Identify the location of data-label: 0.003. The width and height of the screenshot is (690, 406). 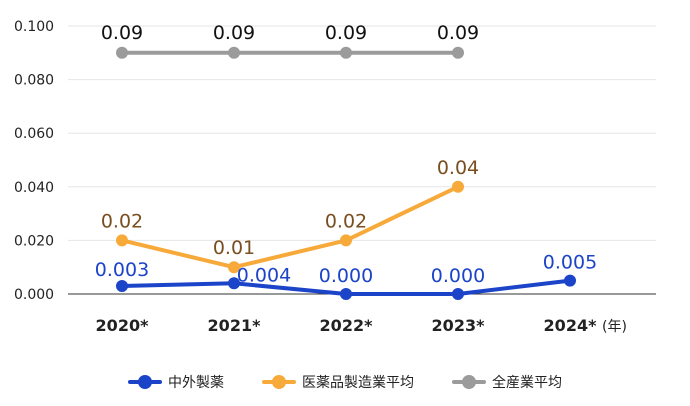
(122, 270).